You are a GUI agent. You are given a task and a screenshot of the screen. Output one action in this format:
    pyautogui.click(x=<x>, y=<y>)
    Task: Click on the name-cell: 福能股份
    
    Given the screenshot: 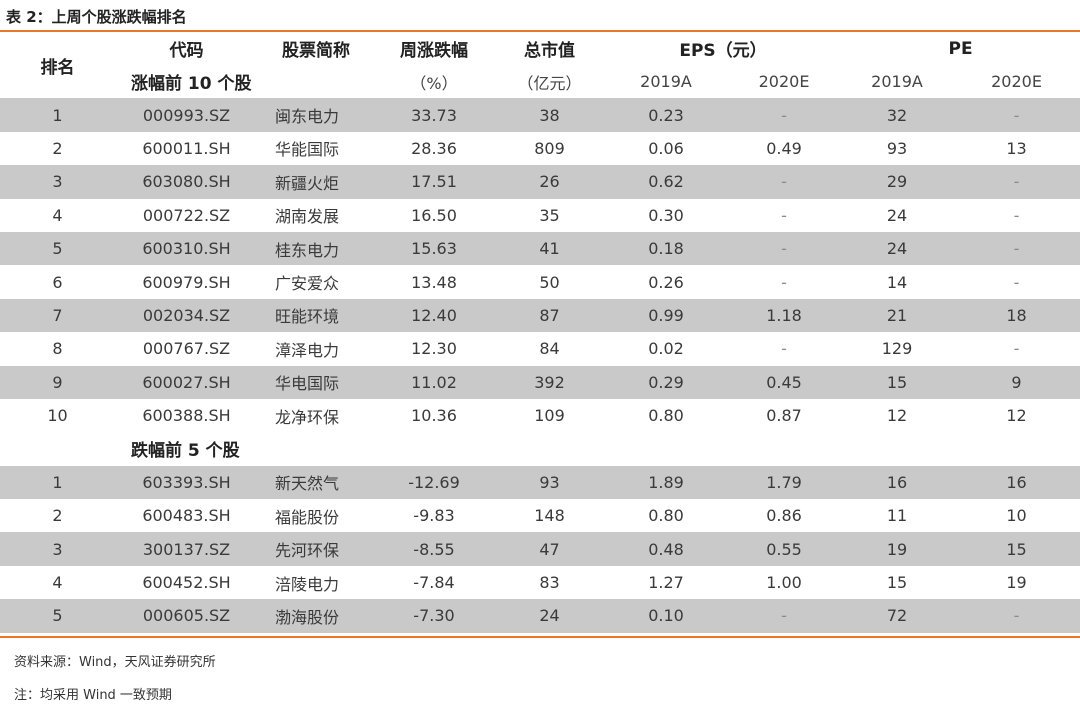 What is the action you would take?
    pyautogui.click(x=307, y=517)
    